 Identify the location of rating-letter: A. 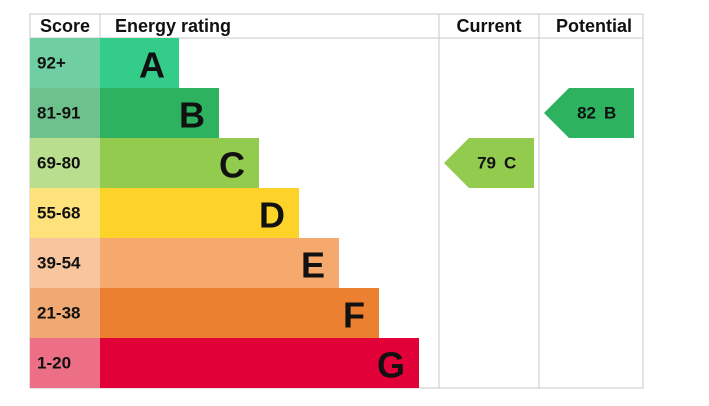
(152, 65).